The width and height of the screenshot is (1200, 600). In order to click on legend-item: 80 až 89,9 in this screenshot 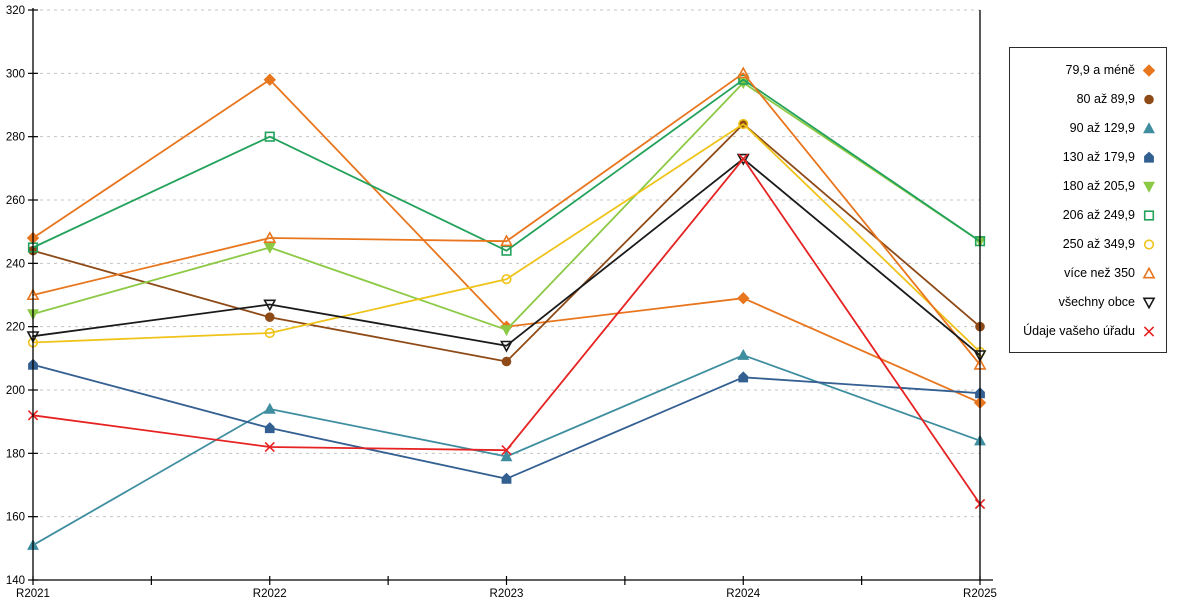, I will do `click(1085, 99)`.